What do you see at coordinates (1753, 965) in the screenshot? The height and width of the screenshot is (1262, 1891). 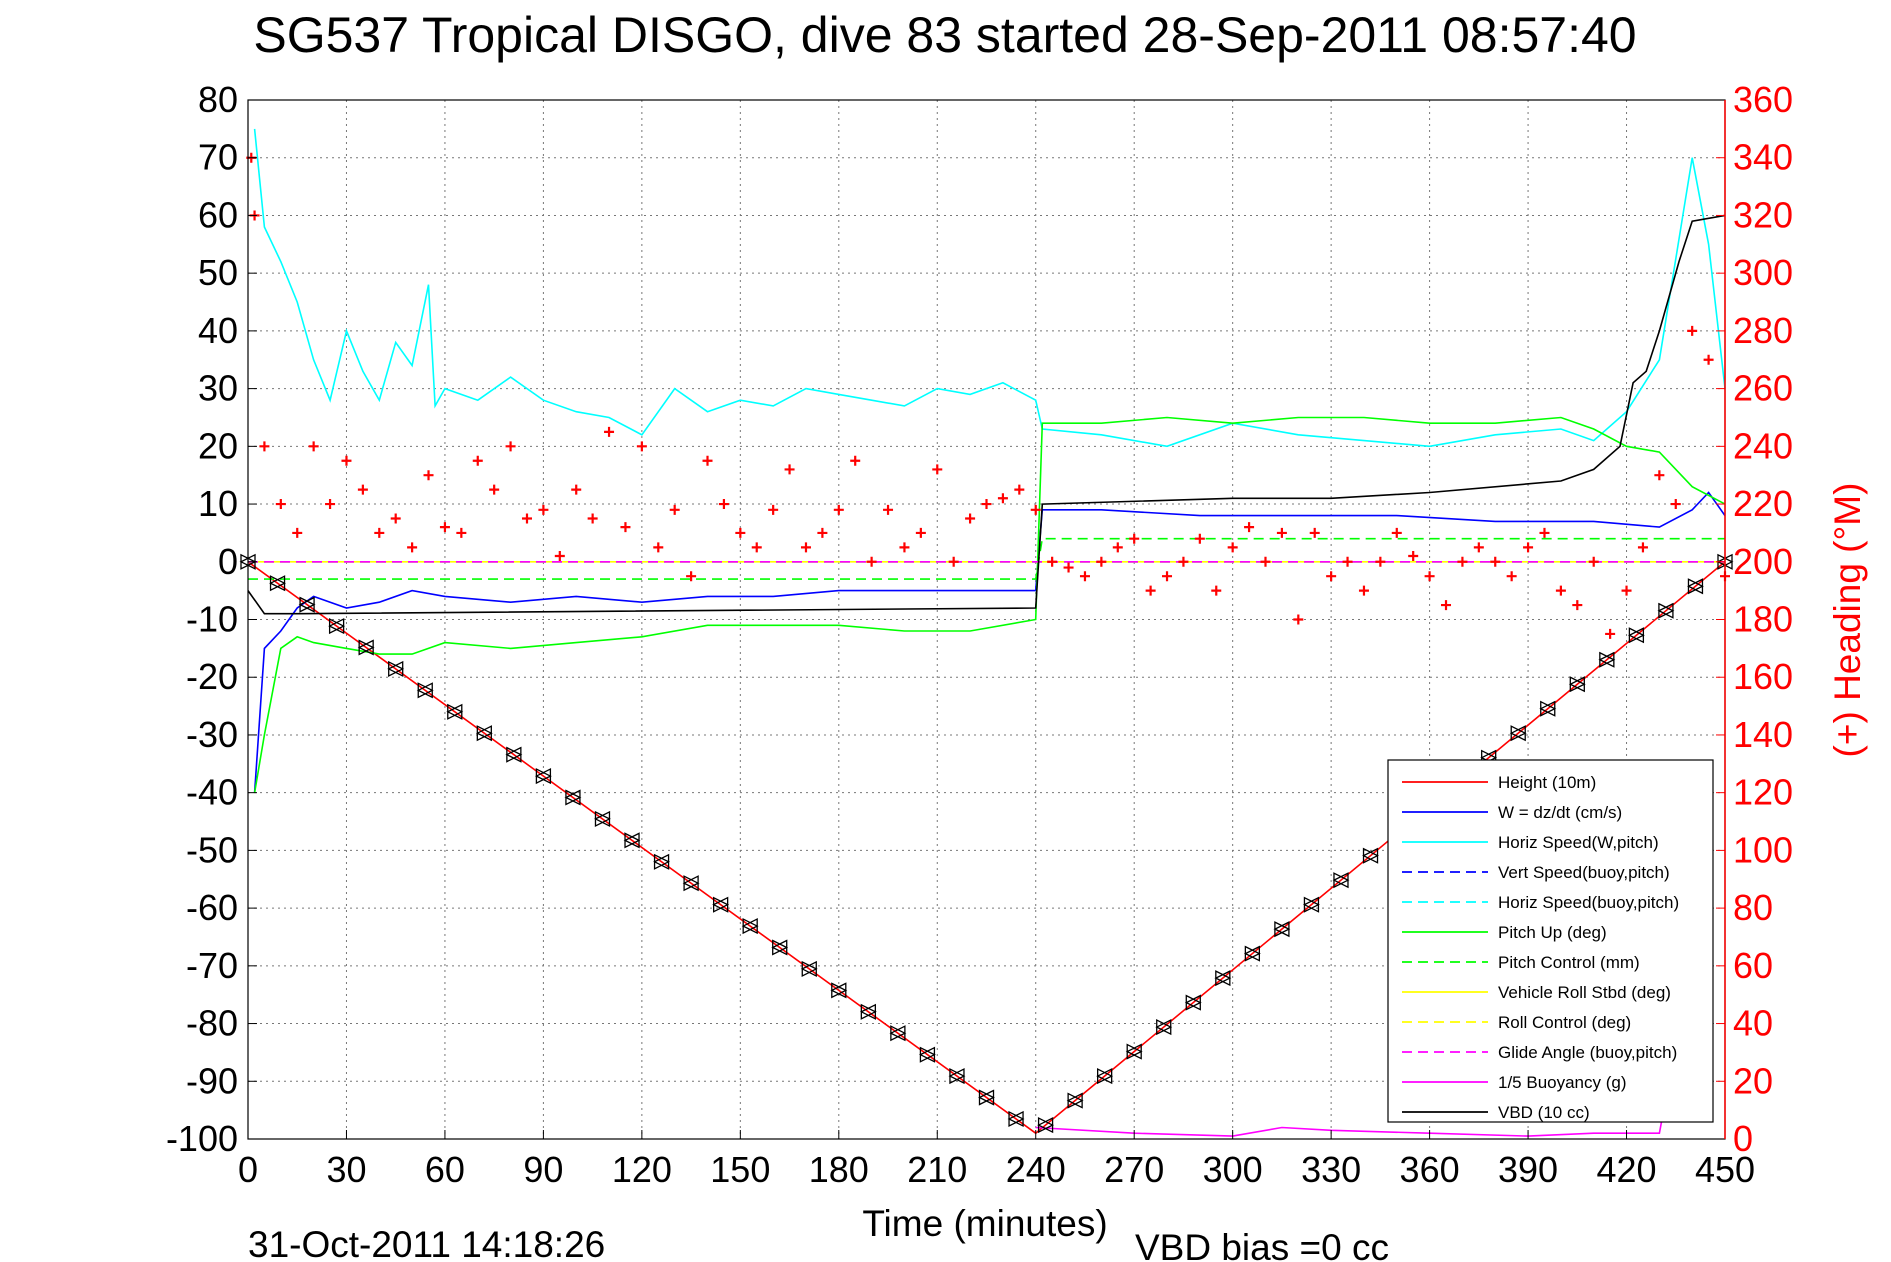 I see `right-y-tick-label: 60` at bounding box center [1753, 965].